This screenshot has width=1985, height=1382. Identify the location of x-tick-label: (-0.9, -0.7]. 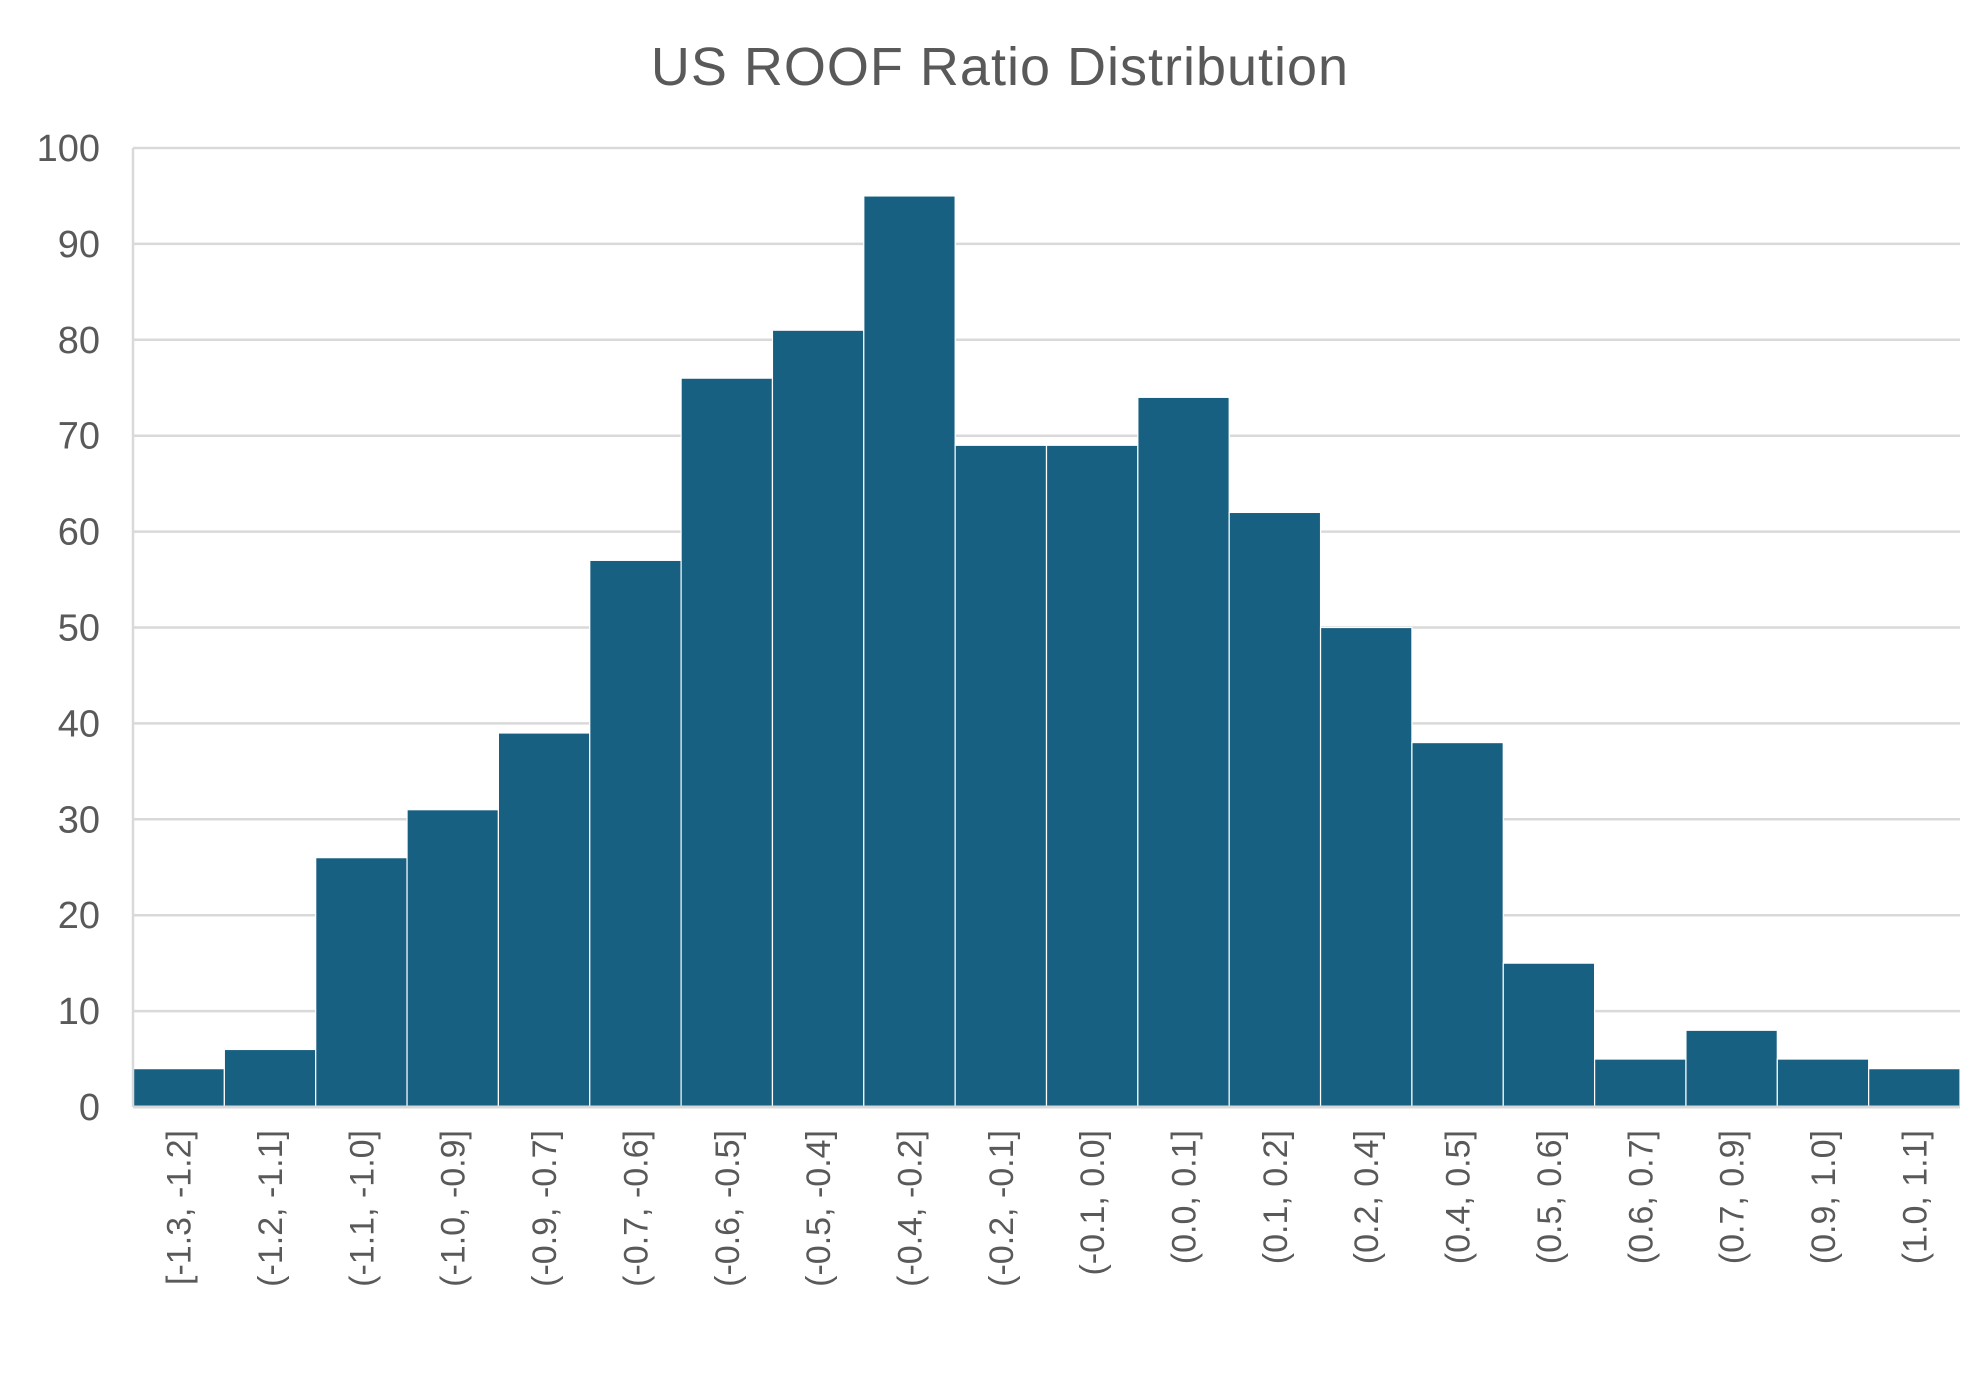
(545, 1208).